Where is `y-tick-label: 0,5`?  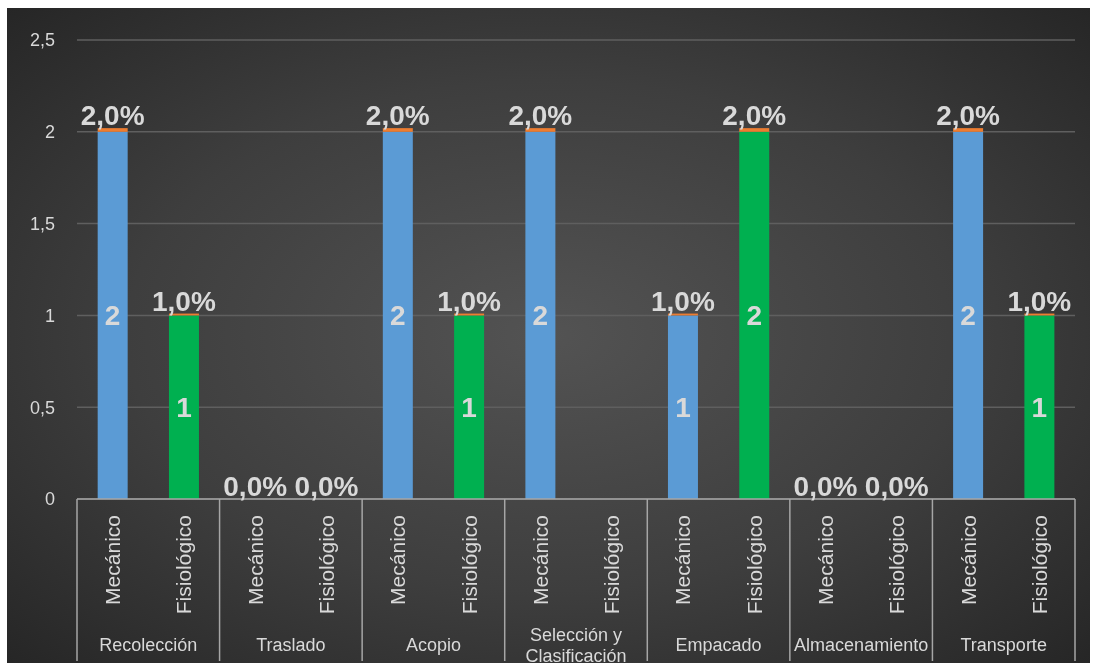 y-tick-label: 0,5 is located at coordinates (42, 407).